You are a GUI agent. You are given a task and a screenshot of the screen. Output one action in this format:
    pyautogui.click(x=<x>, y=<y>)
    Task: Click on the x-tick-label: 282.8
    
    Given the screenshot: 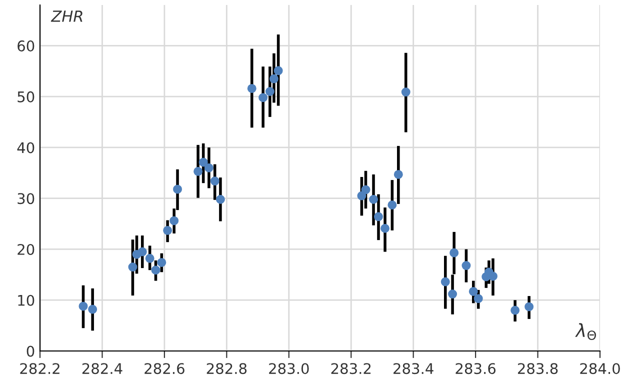 What is the action you would take?
    pyautogui.click(x=226, y=368)
    